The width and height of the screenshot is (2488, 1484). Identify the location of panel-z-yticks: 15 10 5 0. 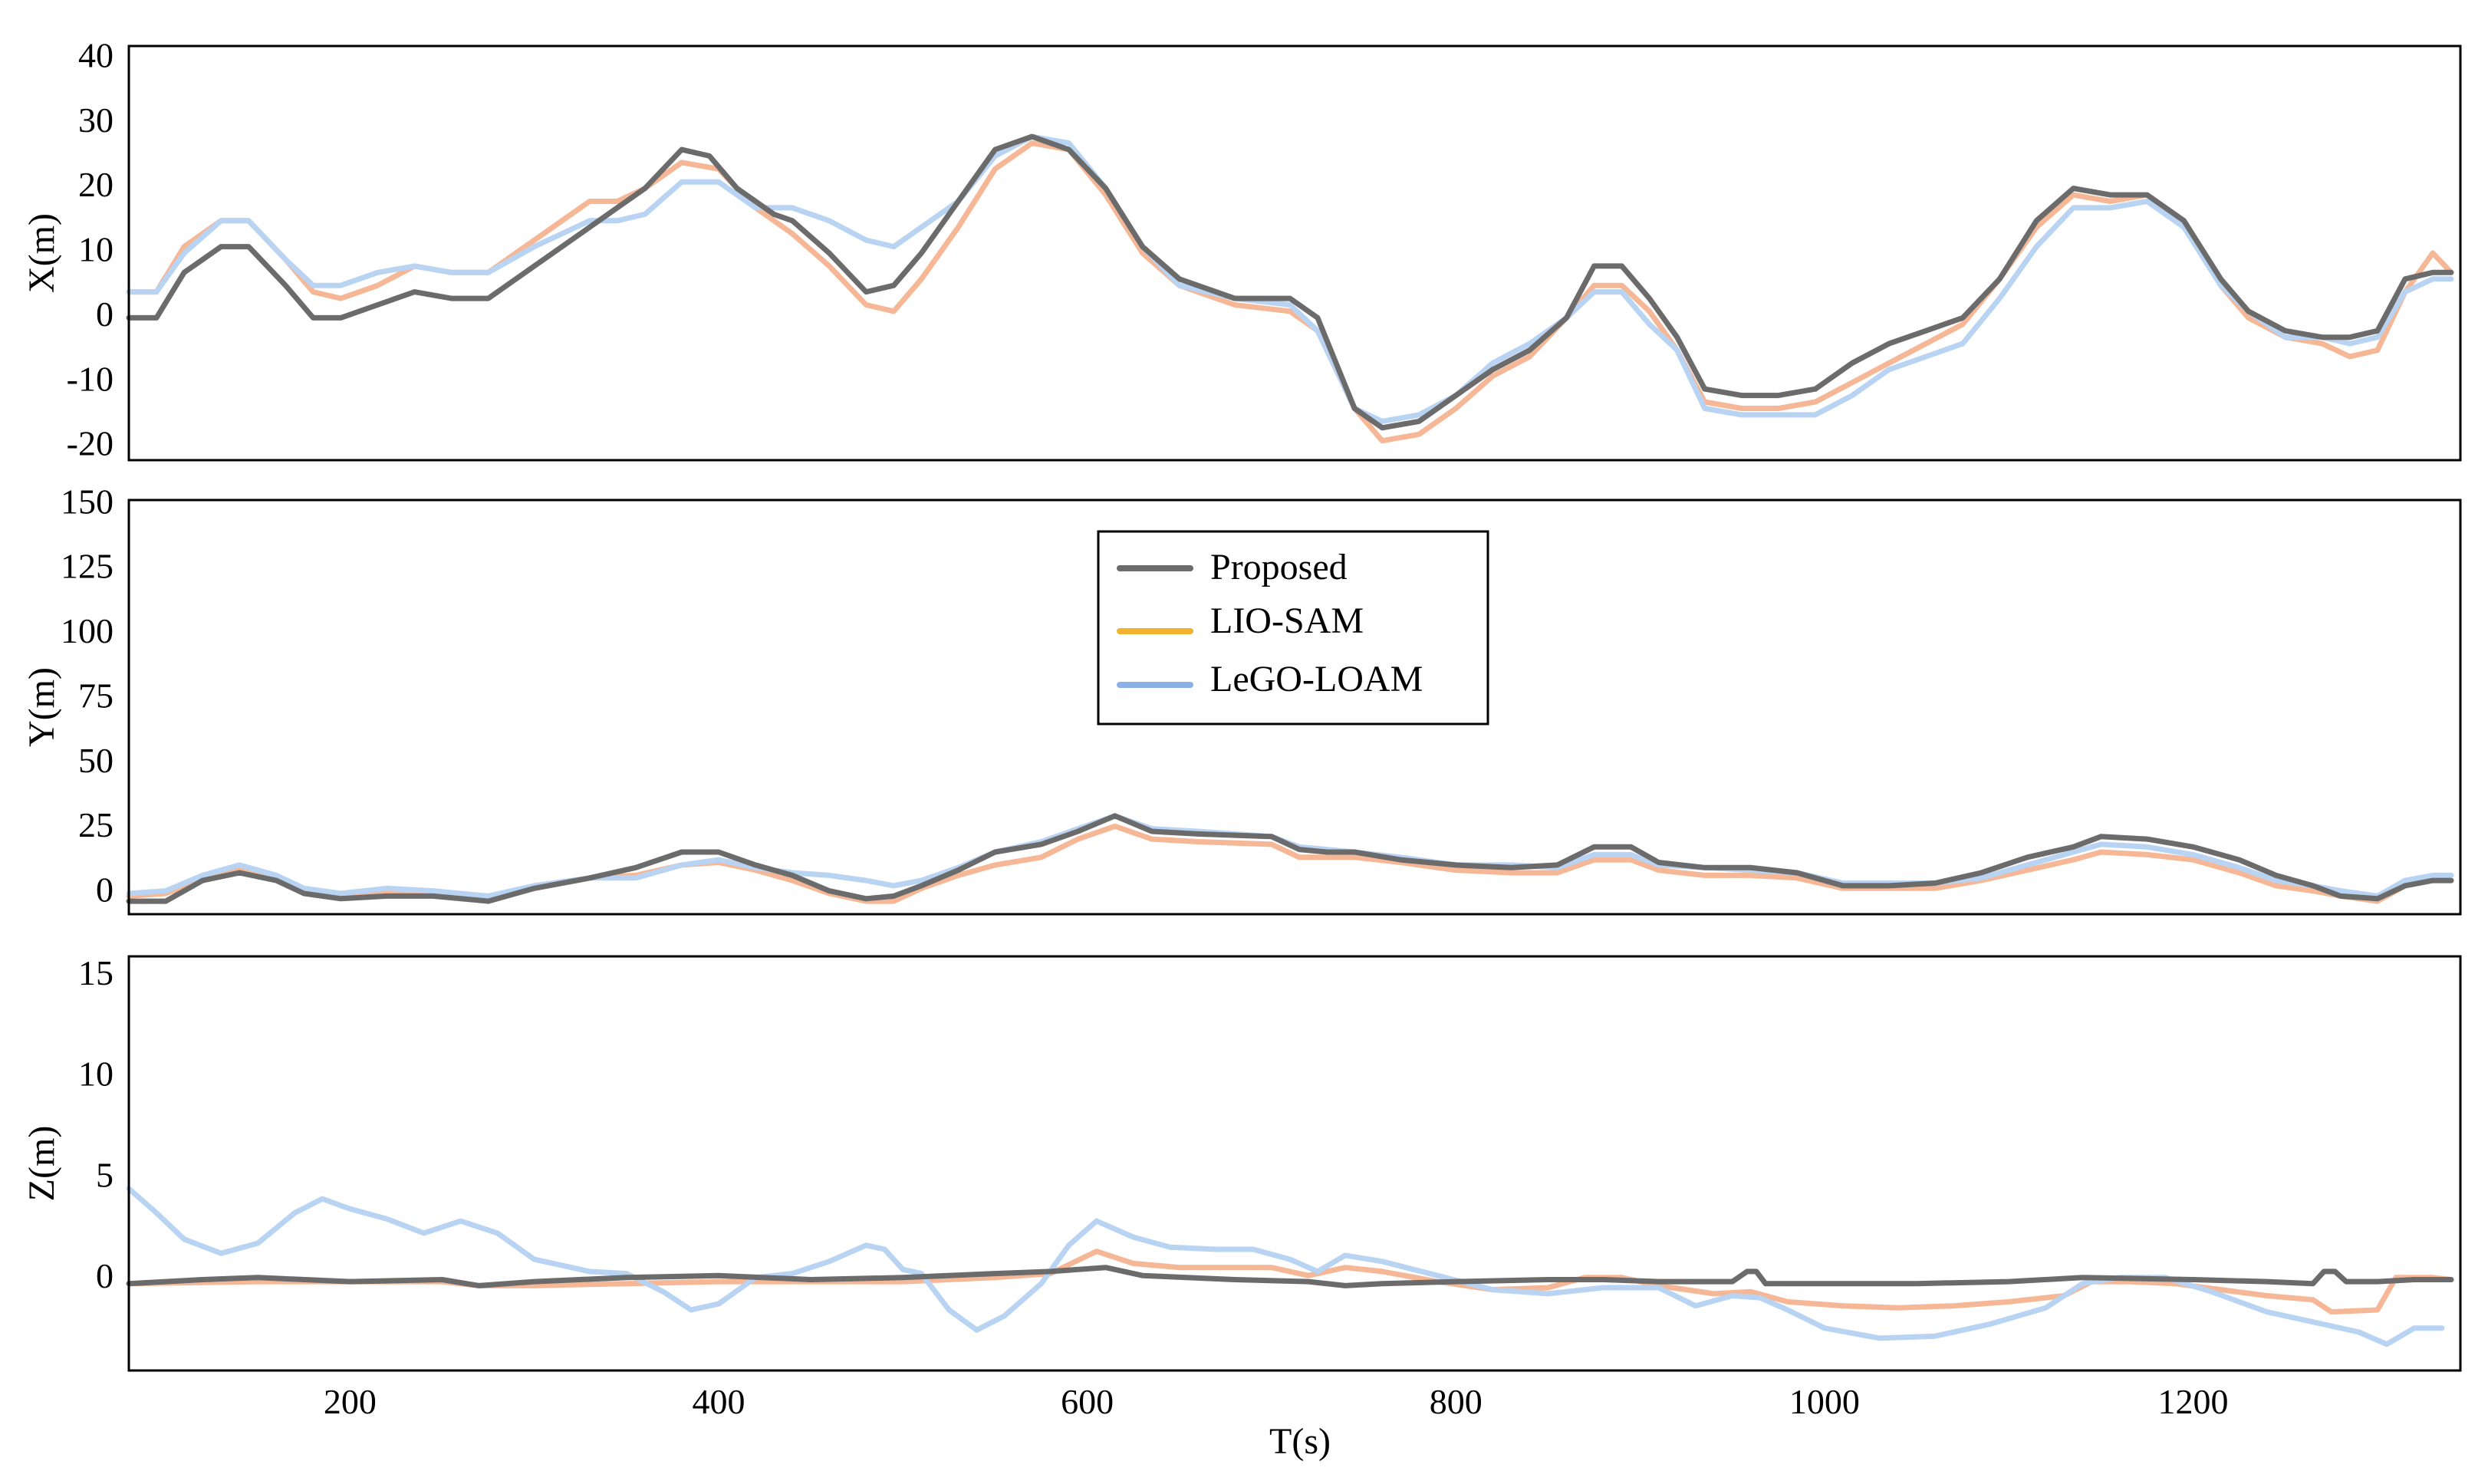
(96, 1124).